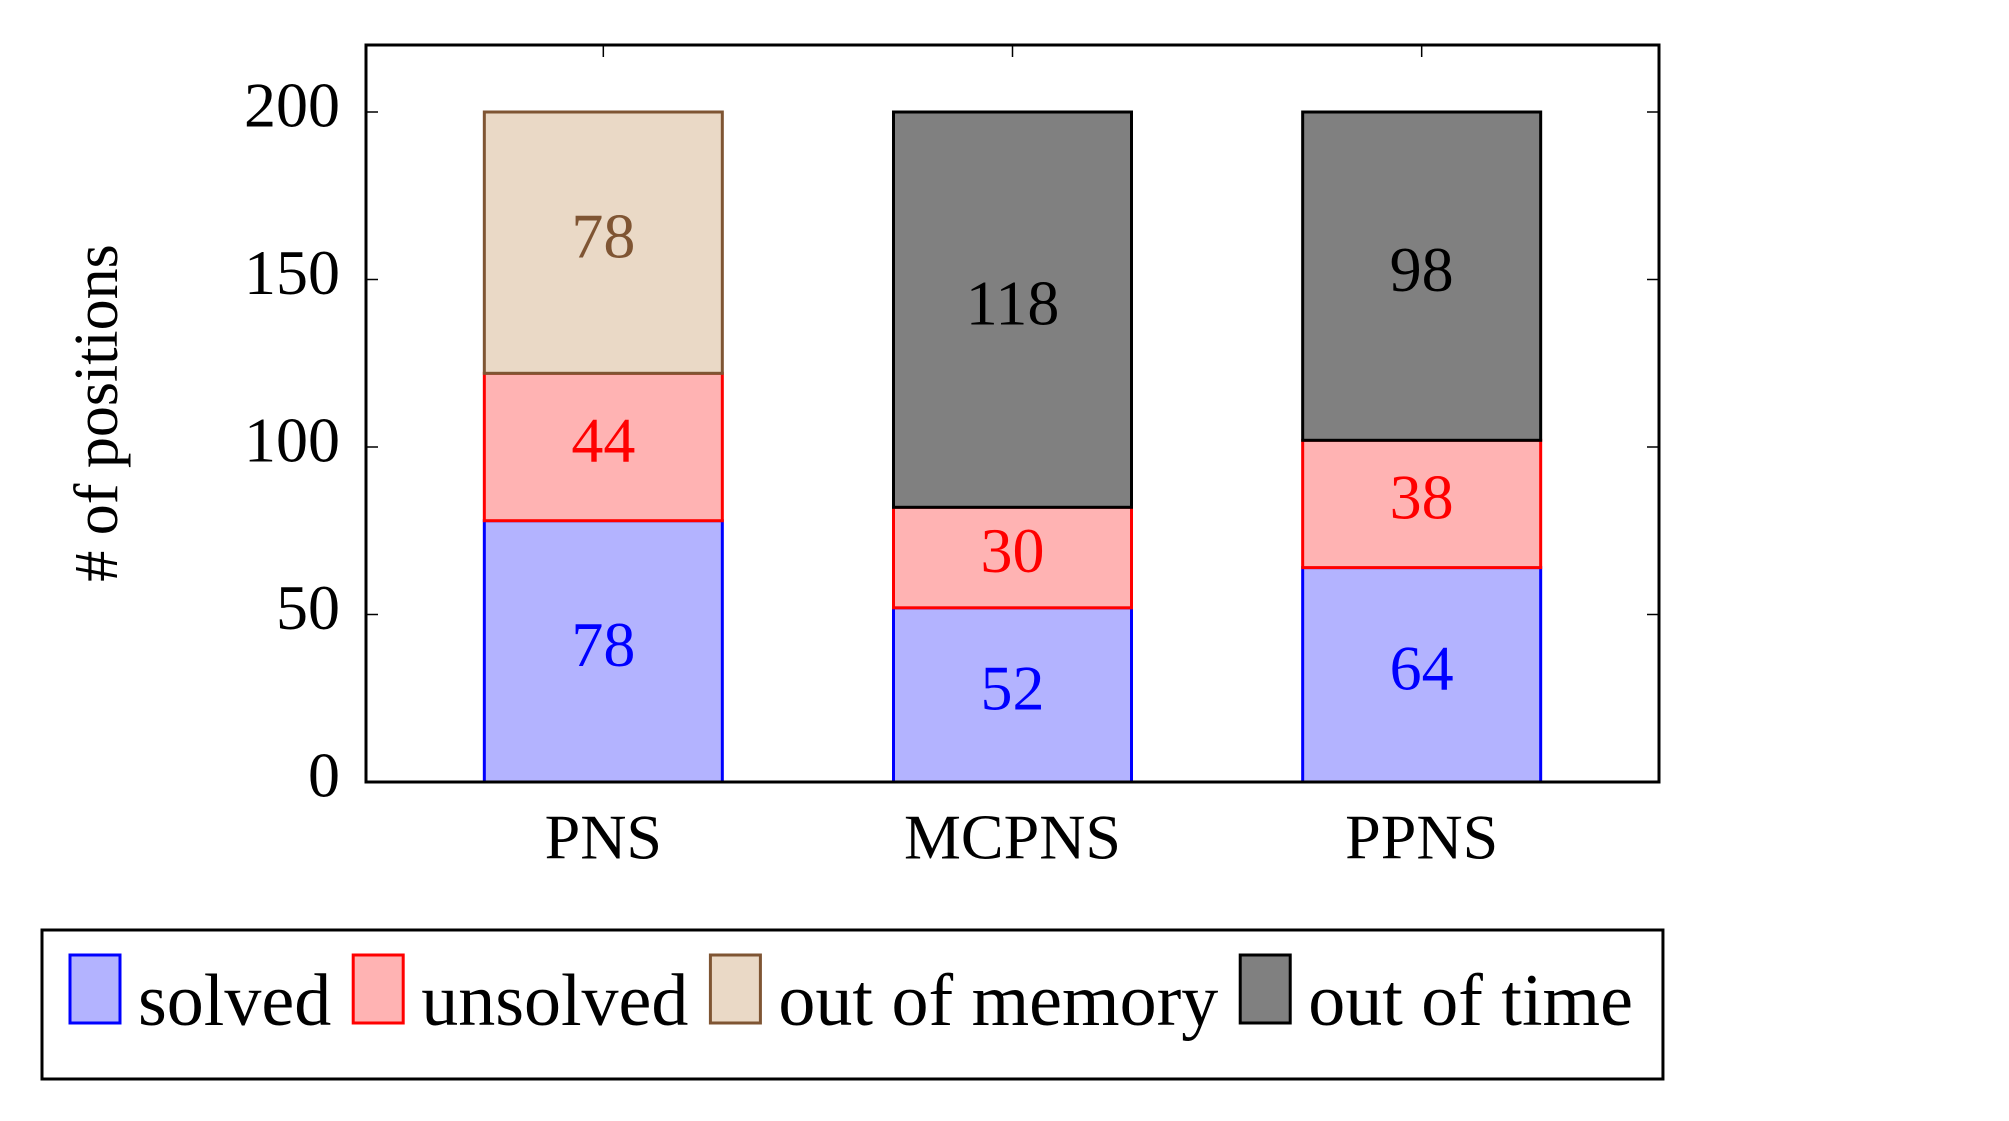 Image resolution: width=2009 pixels, height=1121 pixels. Describe the element at coordinates (234, 1001) in the screenshot. I see `legend-label: solved` at that location.